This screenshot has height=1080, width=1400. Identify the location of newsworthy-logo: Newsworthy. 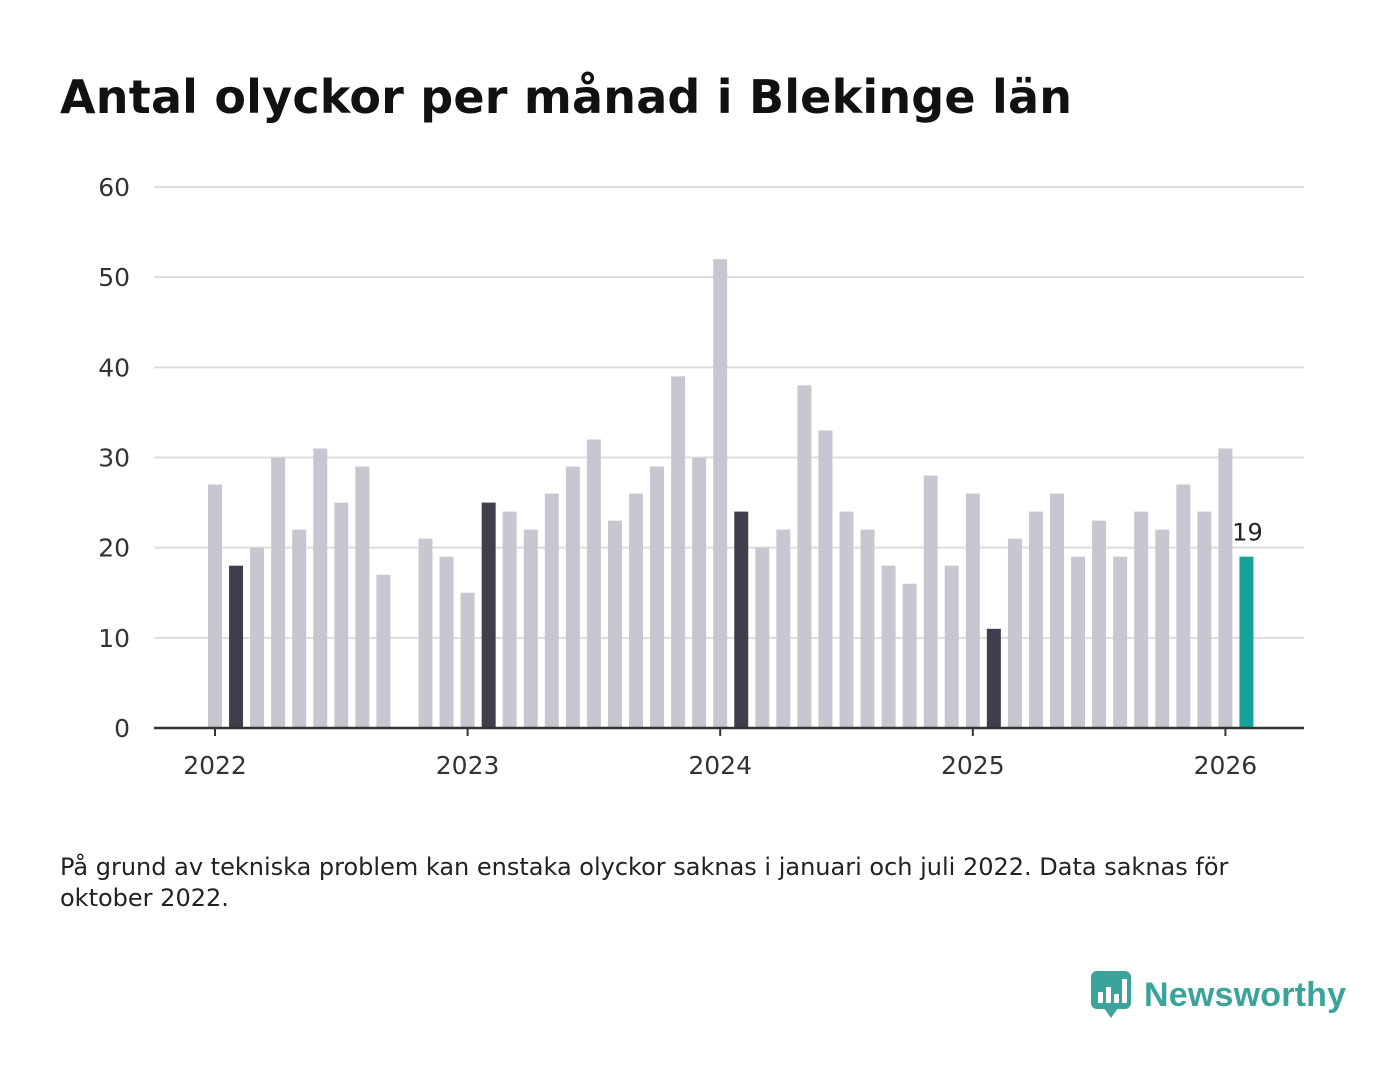
(1218, 995).